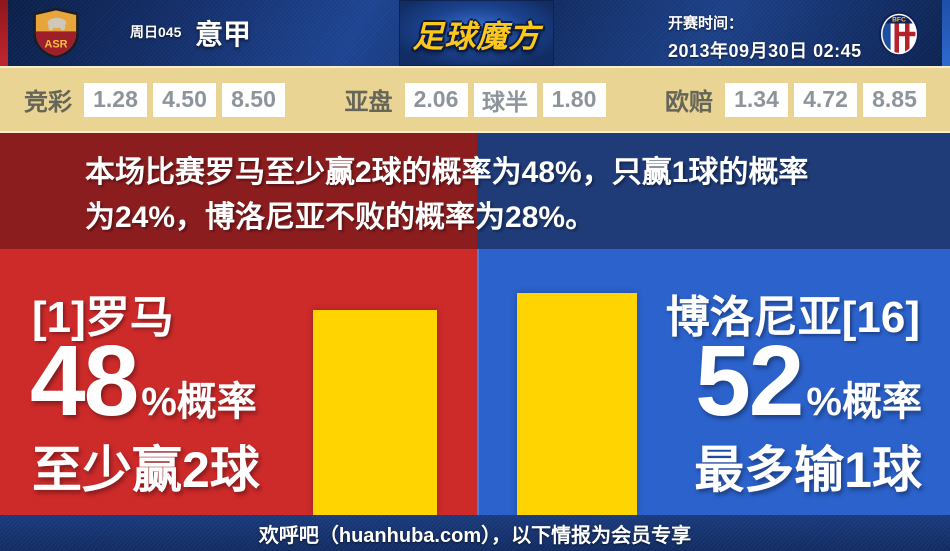 Image resolution: width=950 pixels, height=551 pixels. Describe the element at coordinates (825, 99) in the screenshot. I see `odds-value: 4.72` at that location.